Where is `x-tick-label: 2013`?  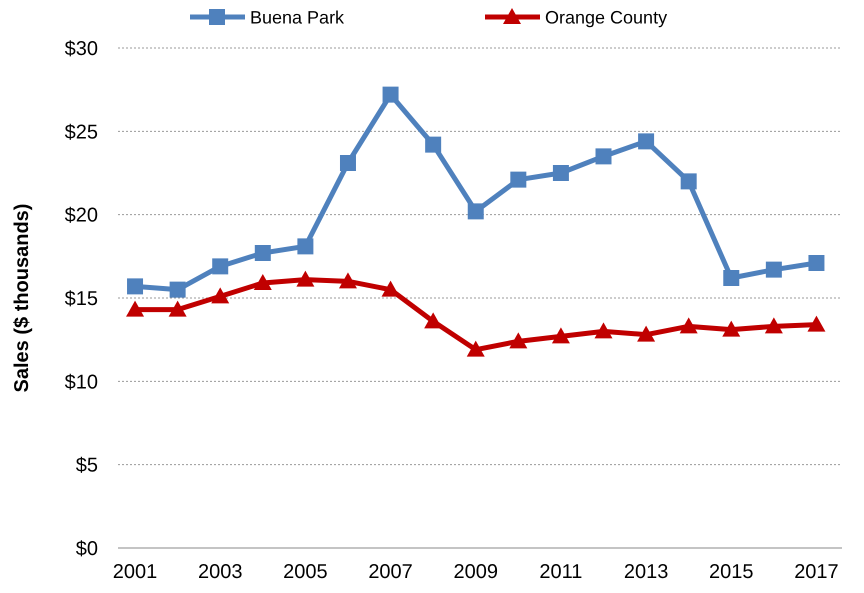
x-tick-label: 2013 is located at coordinates (646, 572).